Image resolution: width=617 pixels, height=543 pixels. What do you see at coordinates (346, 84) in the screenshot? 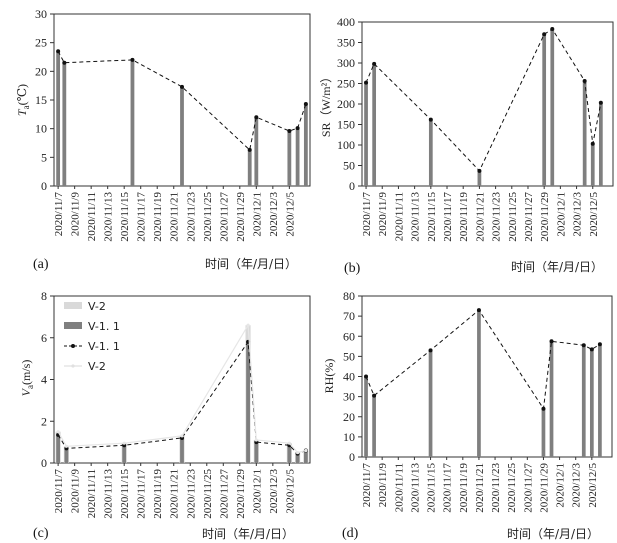
I see `y-tick-label: 250` at bounding box center [346, 84].